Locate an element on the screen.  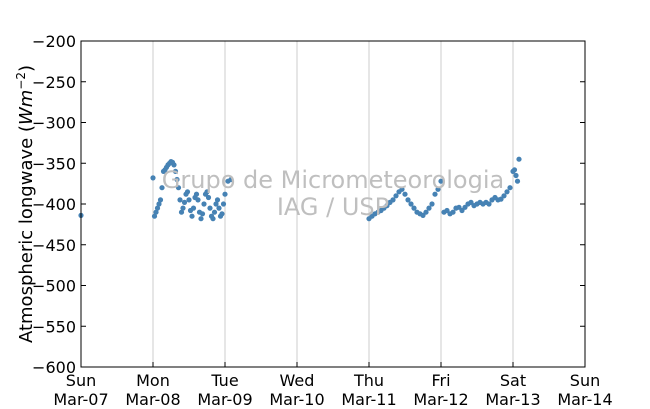
x-tick-label-date: Mar-12 is located at coordinates (440, 399).